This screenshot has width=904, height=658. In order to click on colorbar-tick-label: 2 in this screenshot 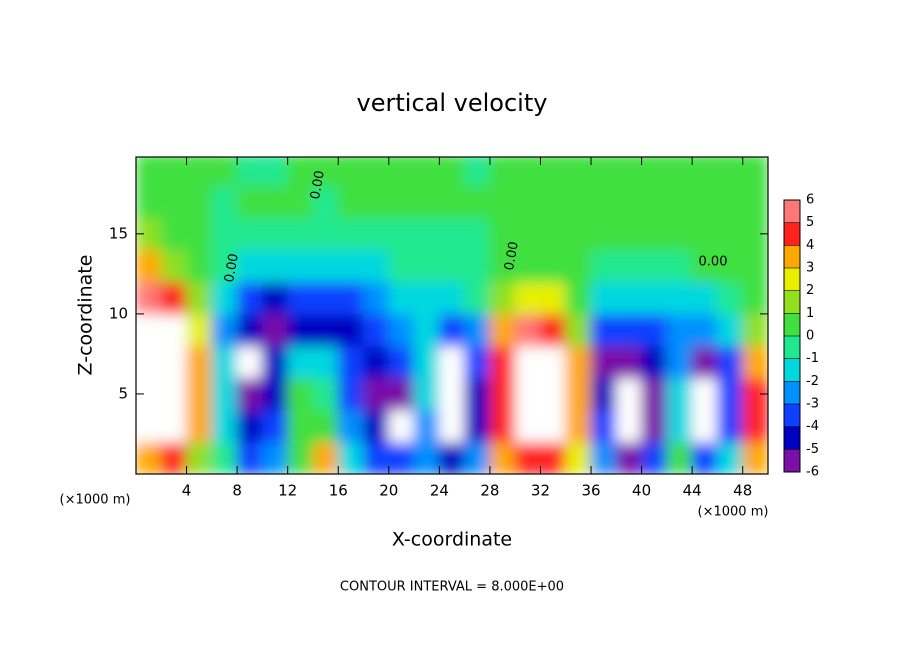, I will do `click(810, 290)`.